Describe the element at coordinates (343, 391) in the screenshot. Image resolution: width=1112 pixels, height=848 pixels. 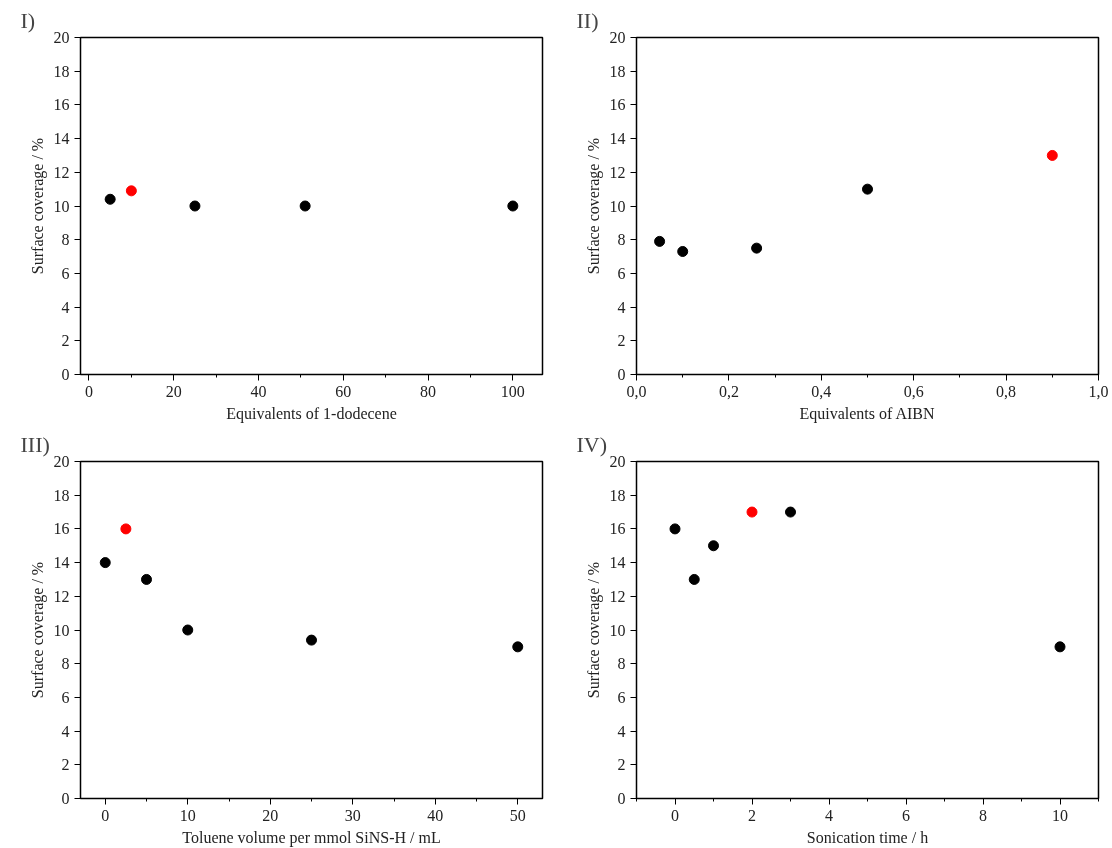
I see `x-tick-label: 60` at that location.